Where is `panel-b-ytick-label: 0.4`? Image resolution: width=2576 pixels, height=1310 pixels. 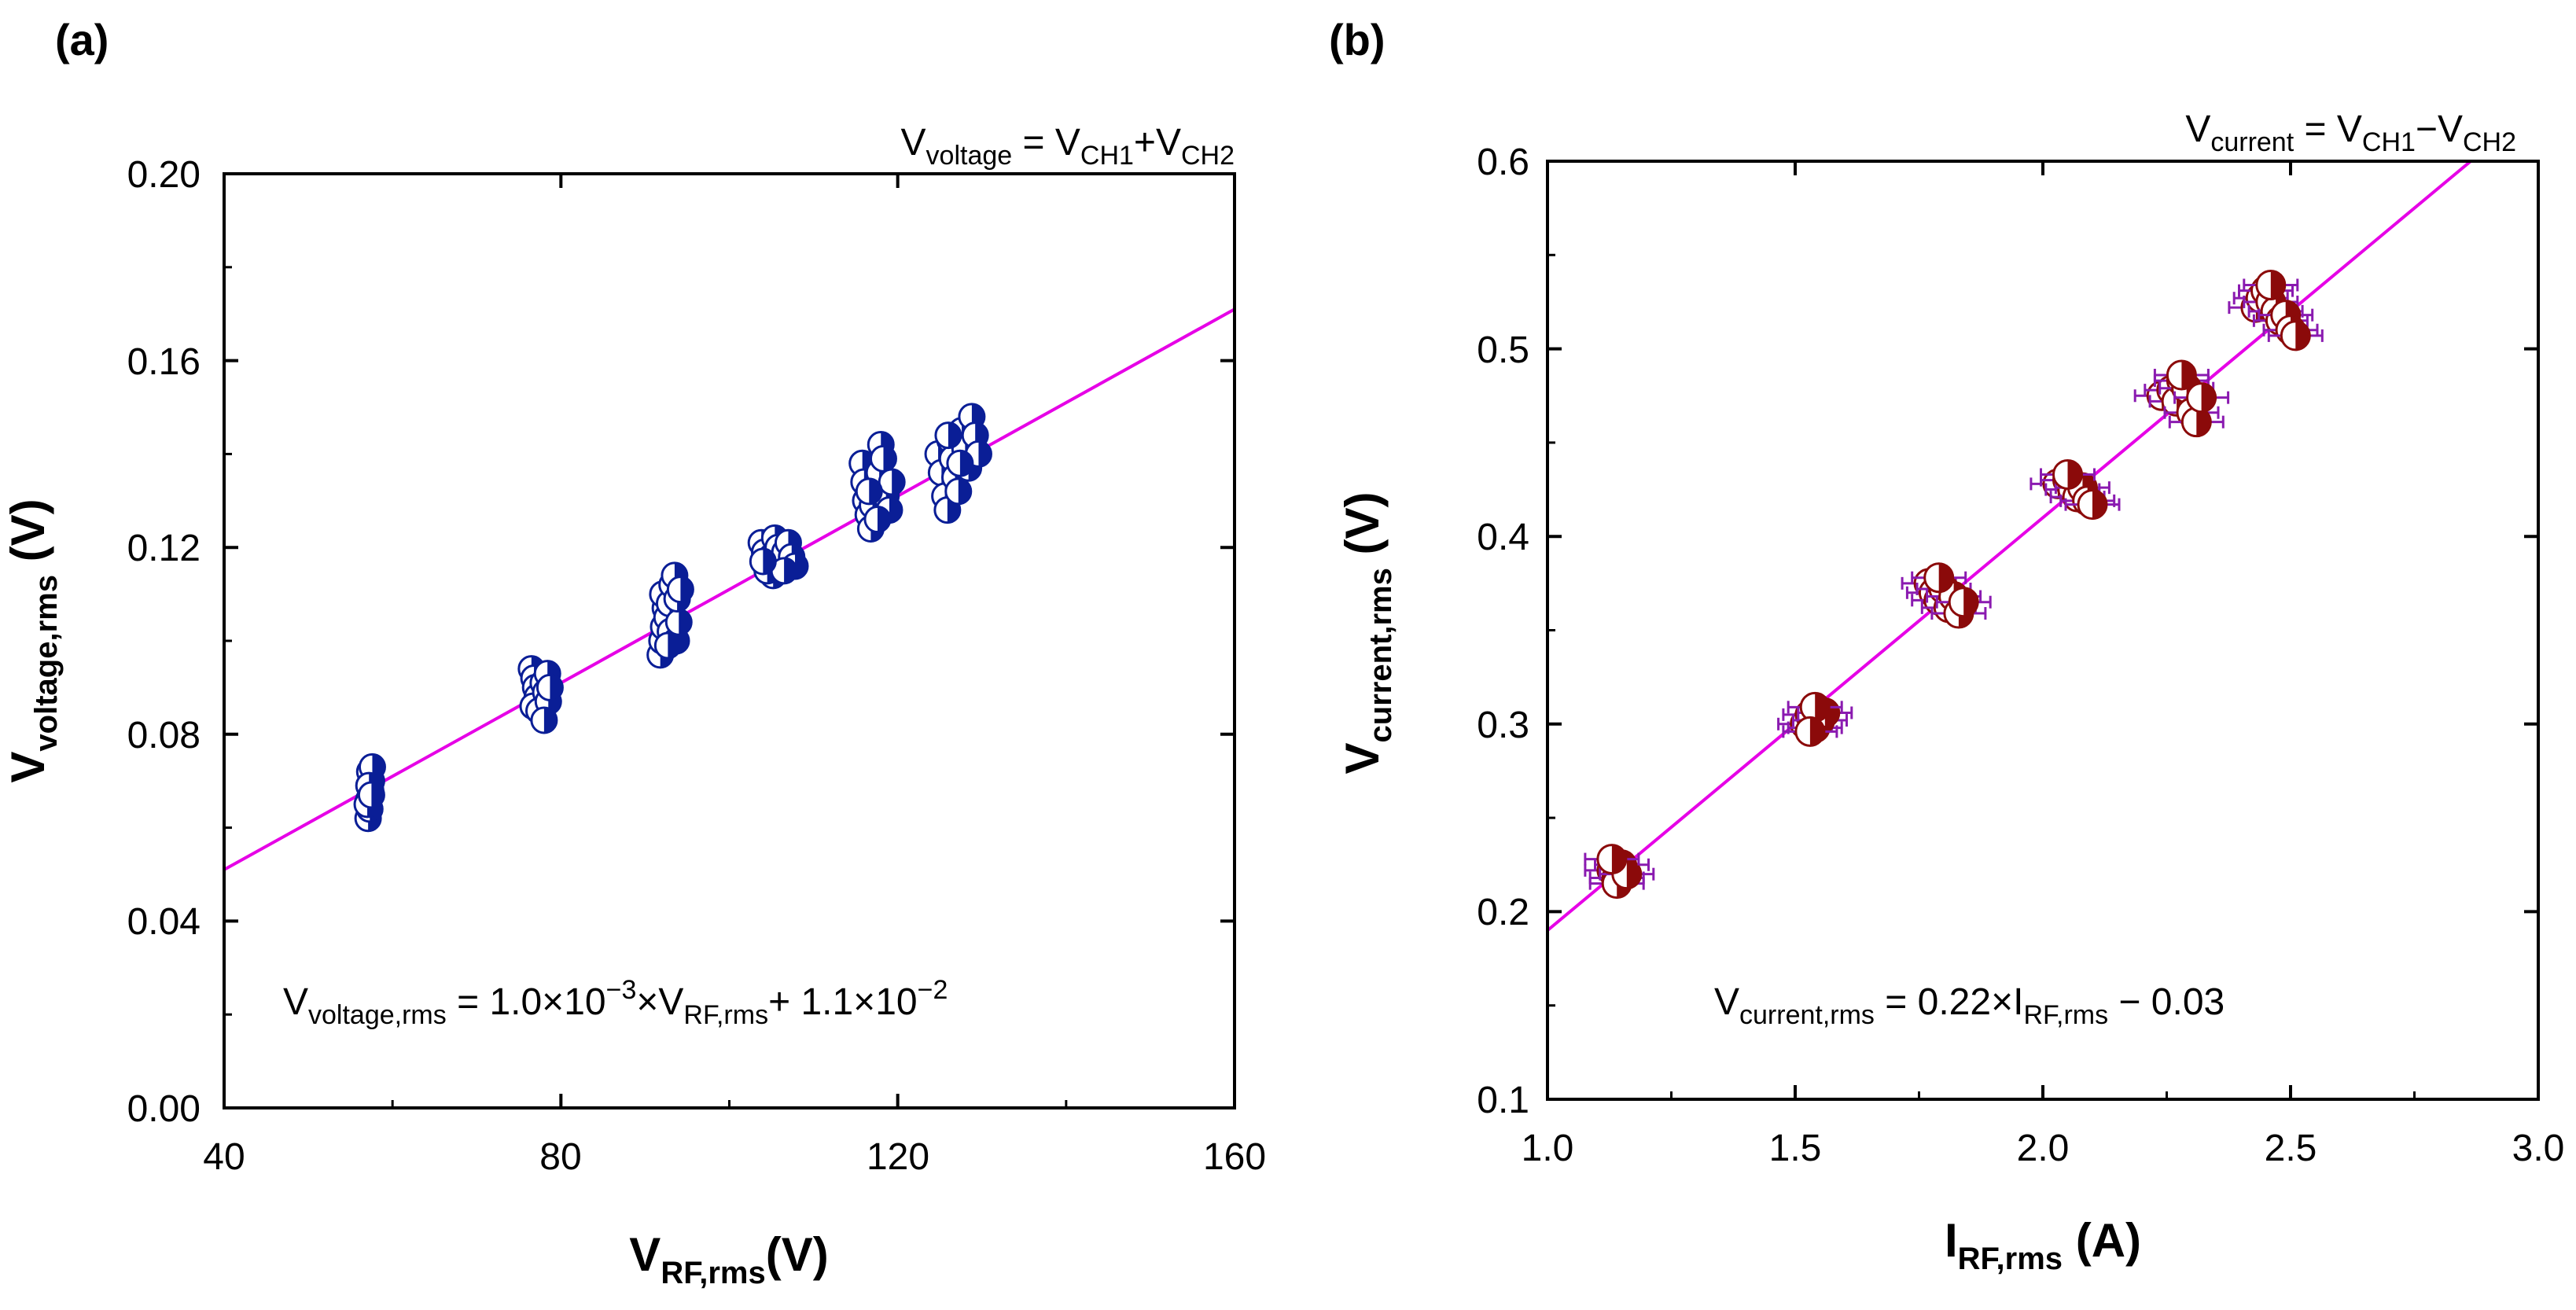 panel-b-ytick-label: 0.4 is located at coordinates (1503, 538).